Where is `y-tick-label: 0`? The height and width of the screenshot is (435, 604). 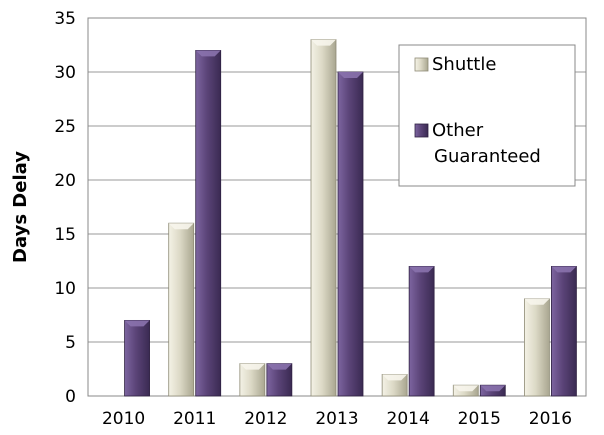
y-tick-label: 0 is located at coordinates (70, 397).